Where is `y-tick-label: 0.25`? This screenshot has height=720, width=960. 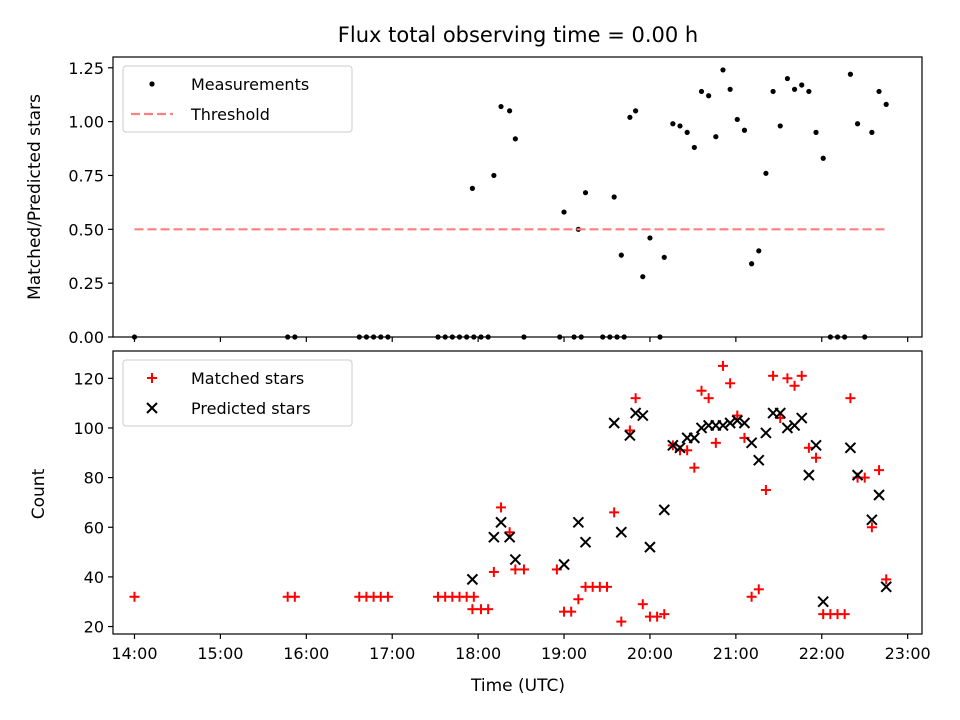 y-tick-label: 0.25 is located at coordinates (86, 283).